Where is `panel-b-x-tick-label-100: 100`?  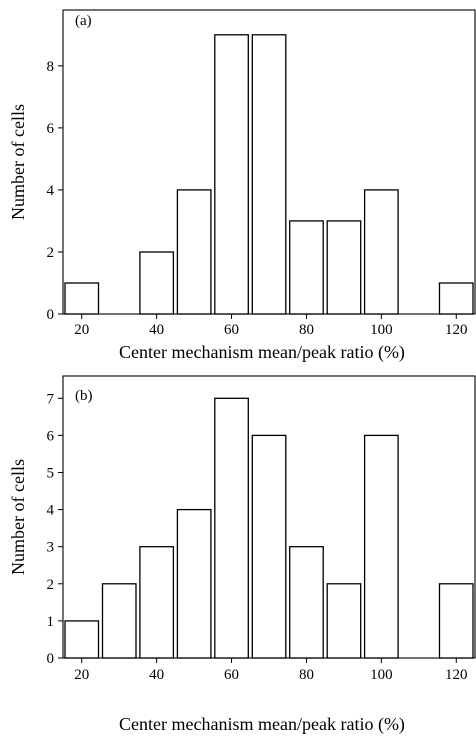 panel-b-x-tick-label-100: 100 is located at coordinates (381, 675).